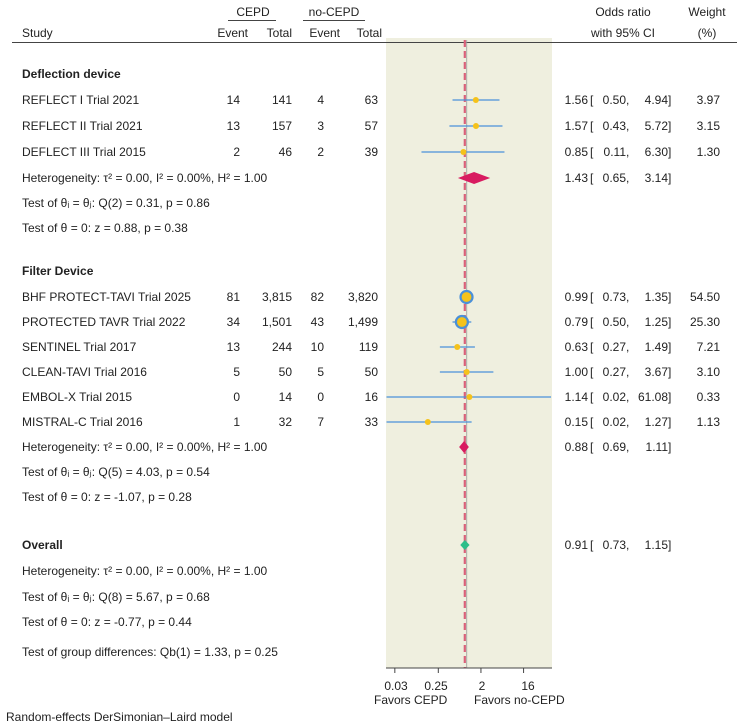 The image size is (742, 728). What do you see at coordinates (236, 397) in the screenshot?
I see `event-cepd: 0` at bounding box center [236, 397].